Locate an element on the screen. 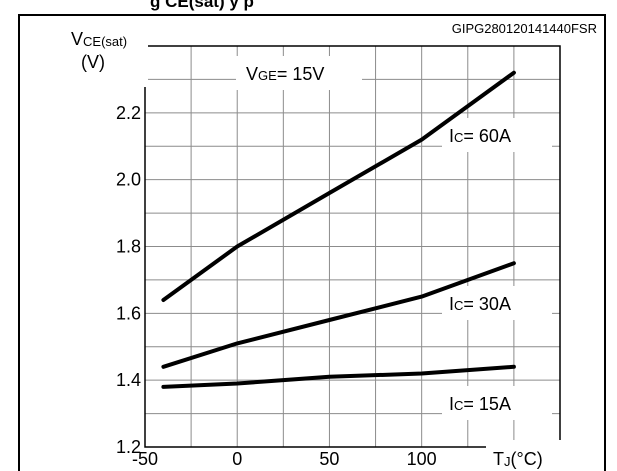 Image resolution: width=617 pixels, height=471 pixels. vge-annotation-rest: = 15V is located at coordinates (301, 74).